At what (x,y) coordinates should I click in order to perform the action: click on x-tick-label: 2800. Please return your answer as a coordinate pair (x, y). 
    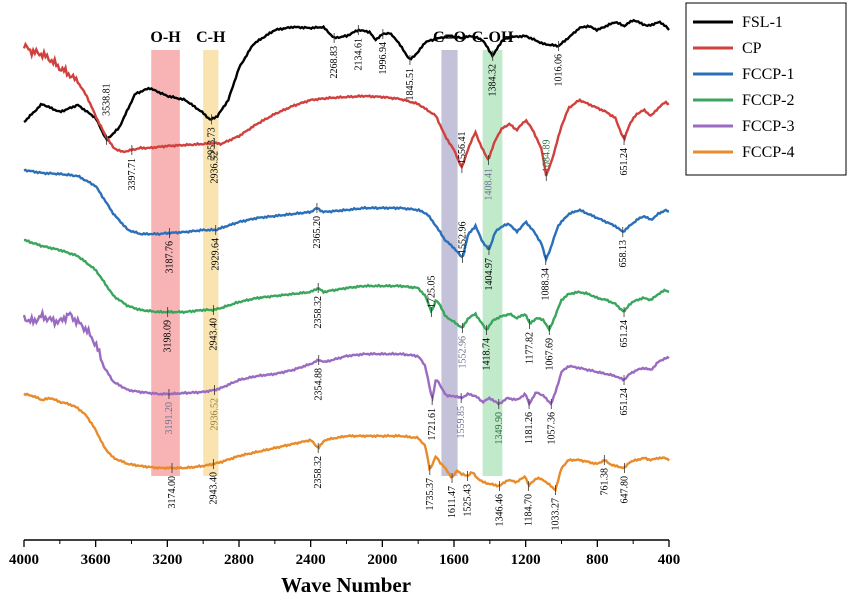
    Looking at the image, I should click on (239, 560).